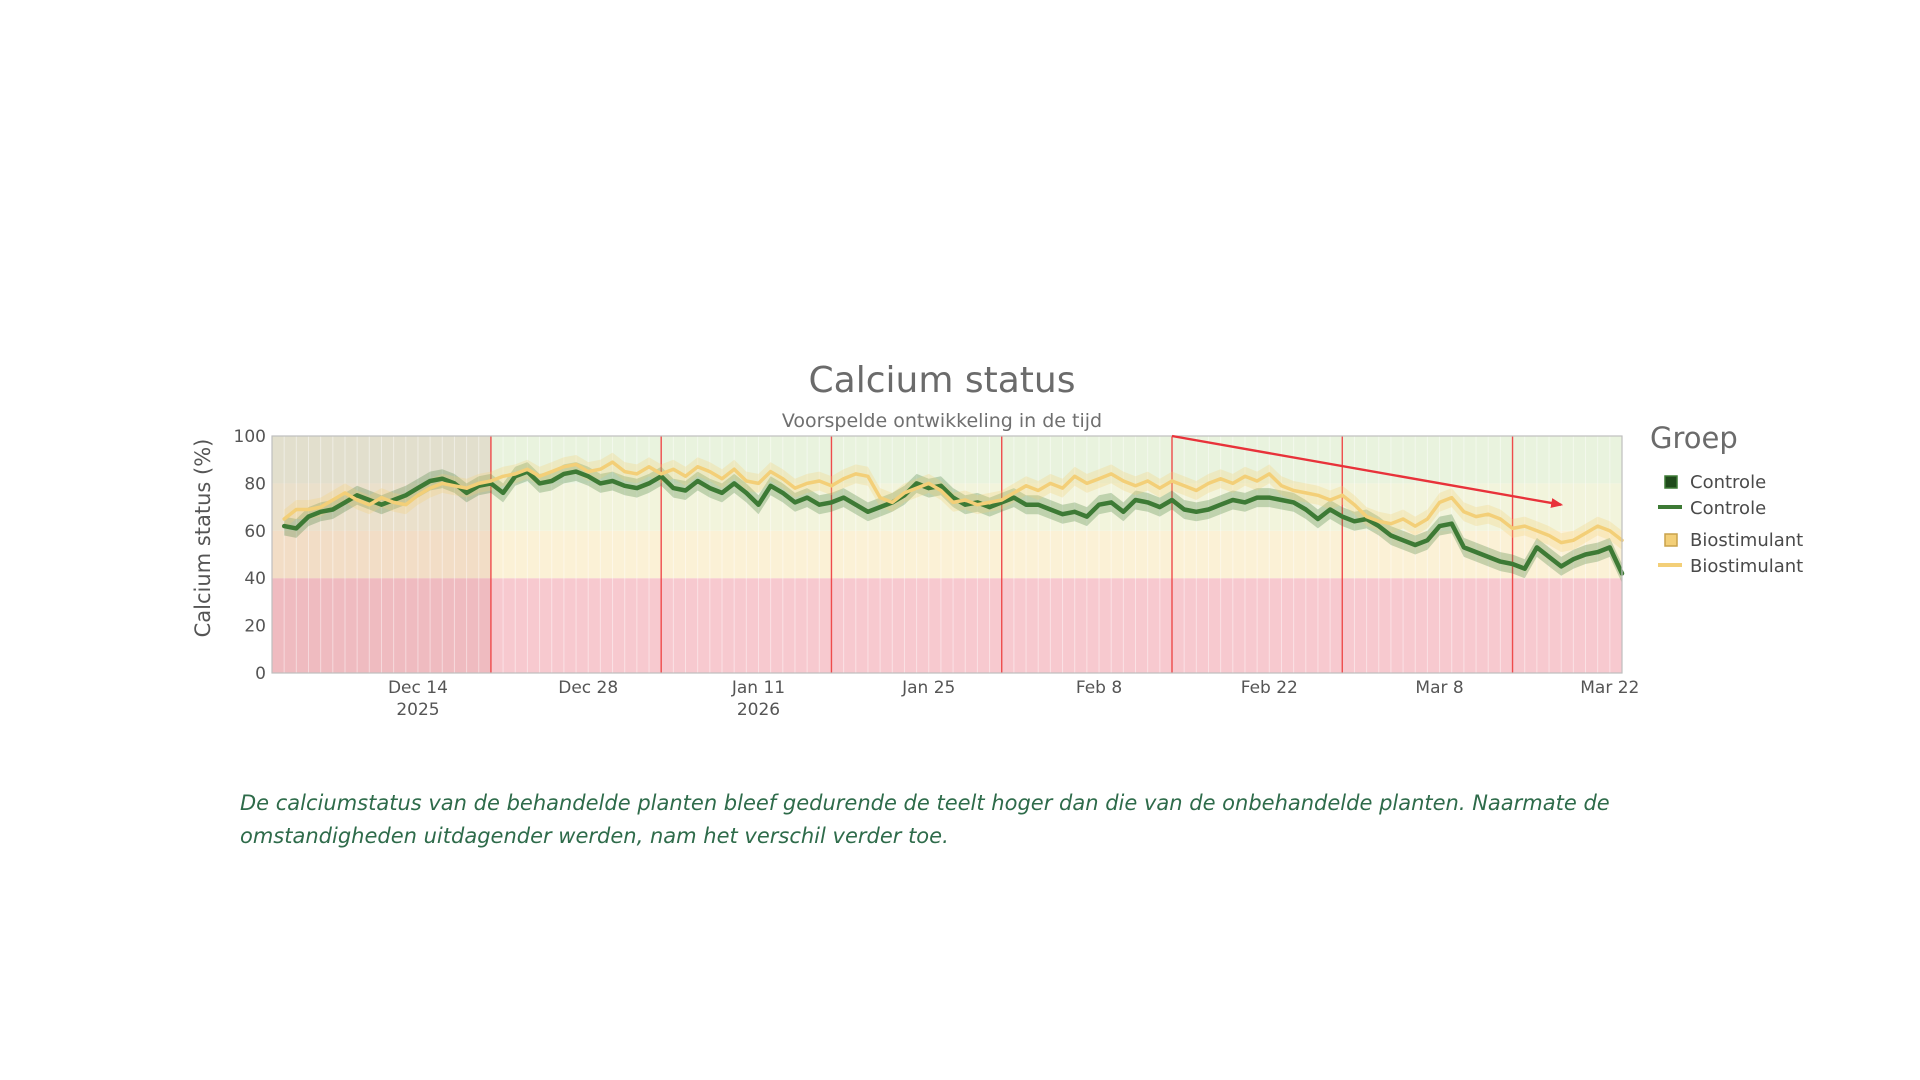 This screenshot has height=1080, width=1920. What do you see at coordinates (1609, 688) in the screenshot?
I see `x-tick-label: Mar 22` at bounding box center [1609, 688].